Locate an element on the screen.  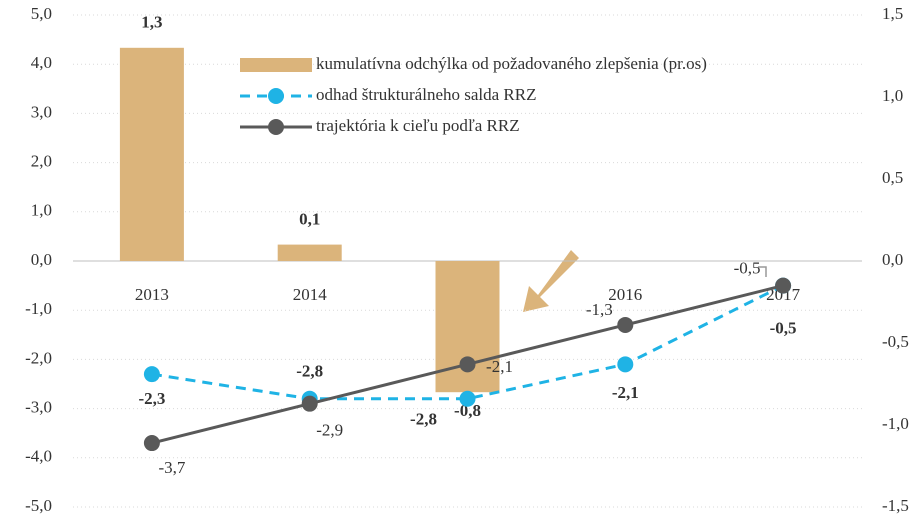
y2-tick-label: 0,5 is located at coordinates (892, 177).